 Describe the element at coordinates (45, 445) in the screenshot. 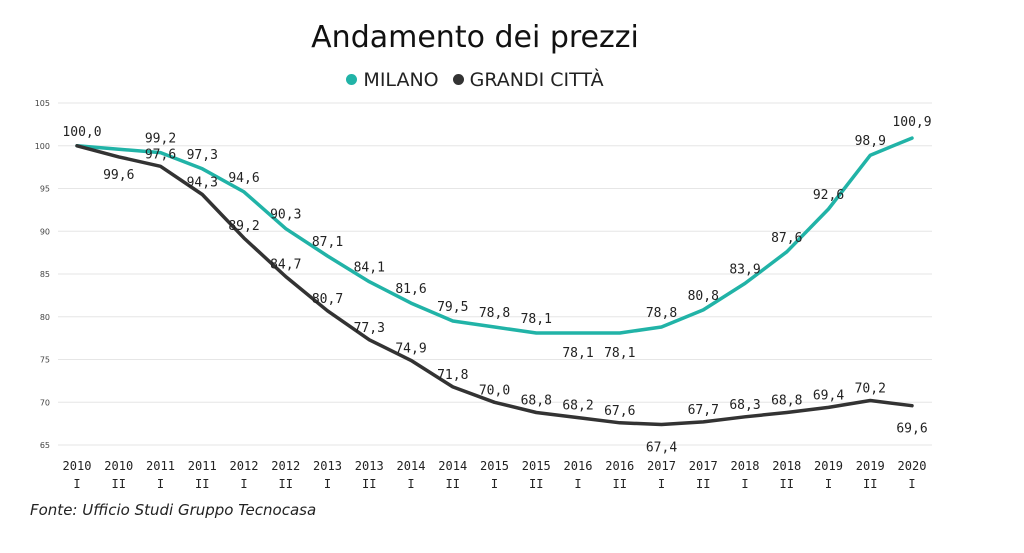

I see `y-tick-label: 65` at that location.